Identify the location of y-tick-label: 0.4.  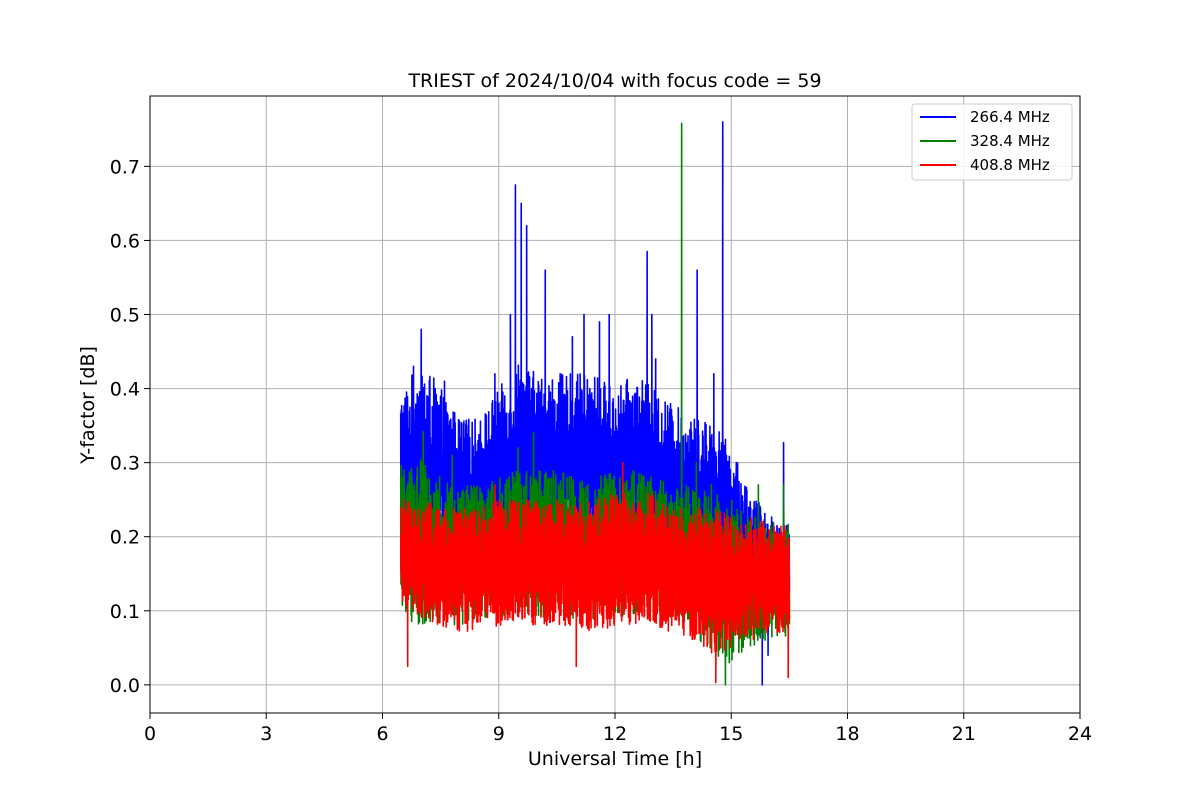
(125, 390).